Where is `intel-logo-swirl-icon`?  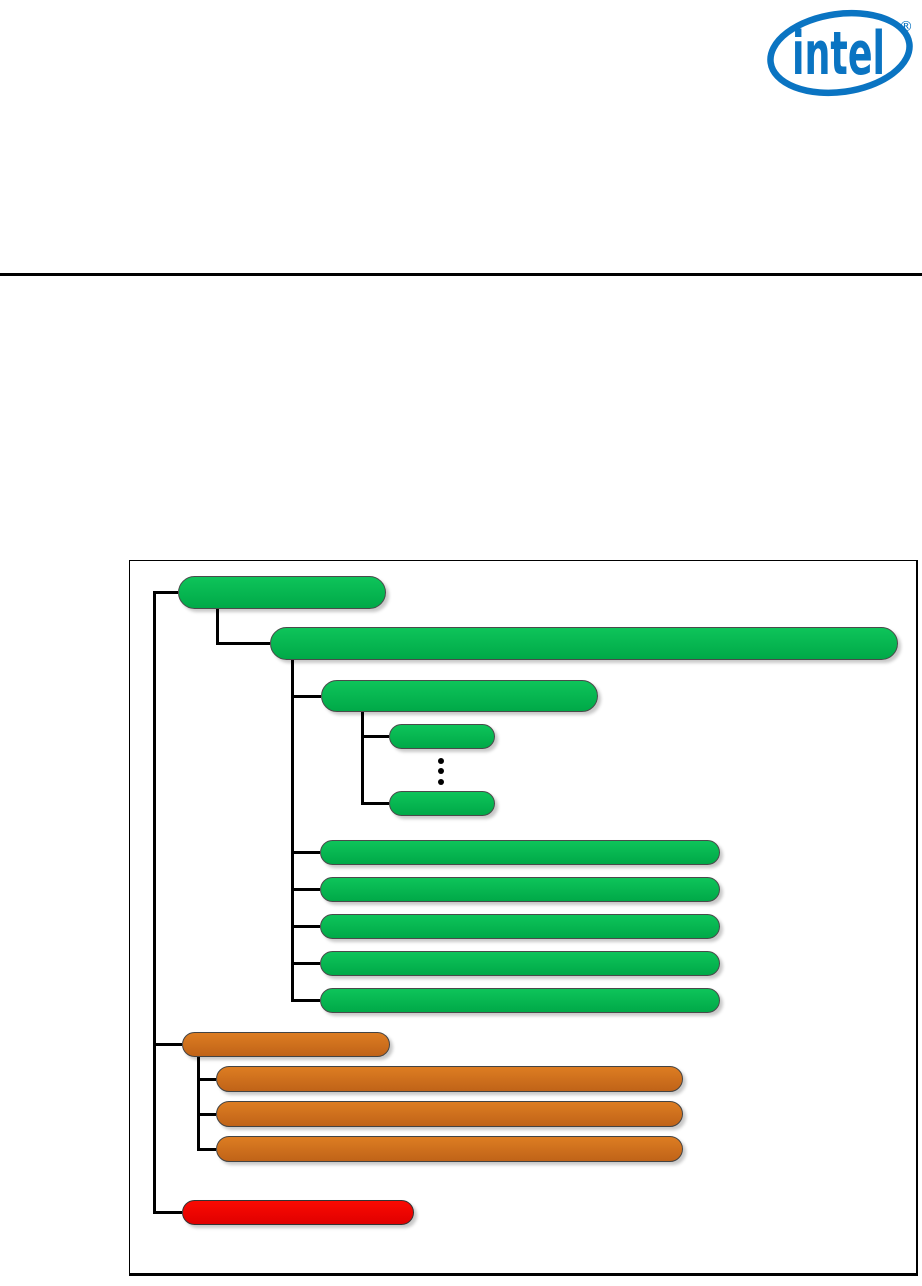
intel-logo-swirl-icon is located at coordinates (840, 53).